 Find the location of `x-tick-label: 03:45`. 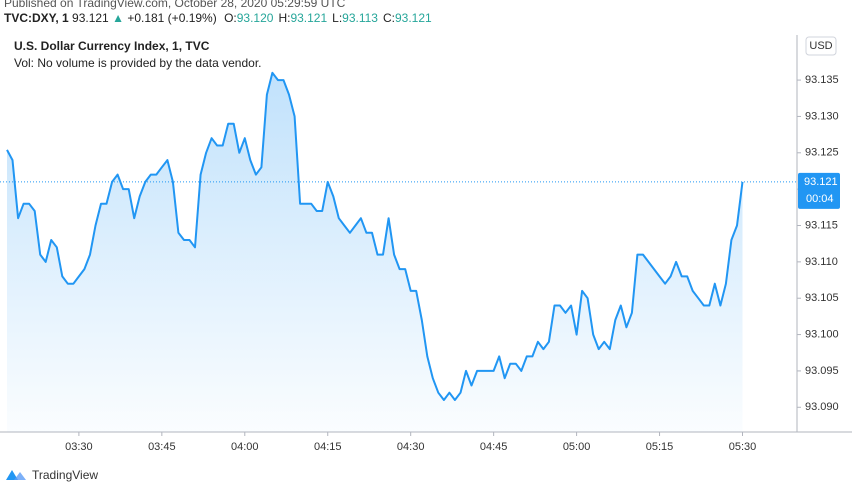

x-tick-label: 03:45 is located at coordinates (162, 447).